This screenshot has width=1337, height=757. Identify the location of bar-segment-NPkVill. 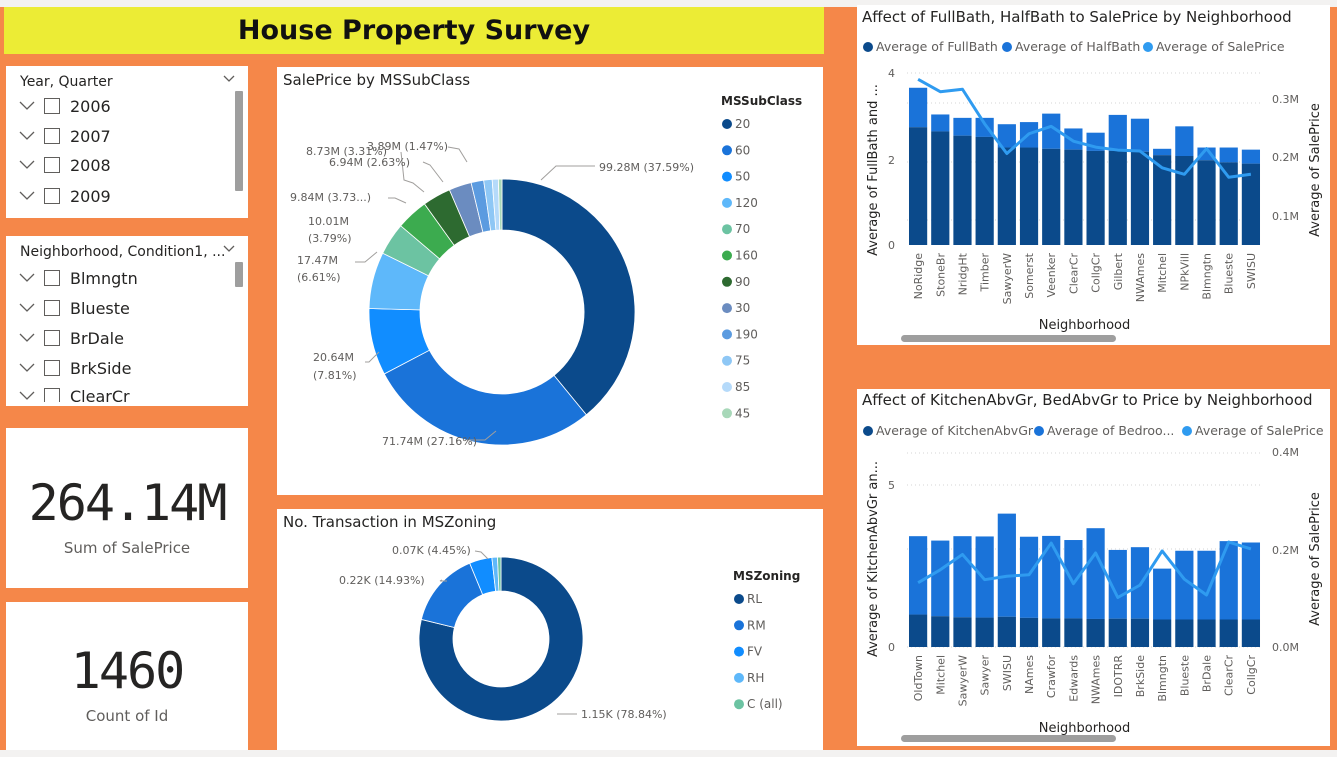
(1184, 141).